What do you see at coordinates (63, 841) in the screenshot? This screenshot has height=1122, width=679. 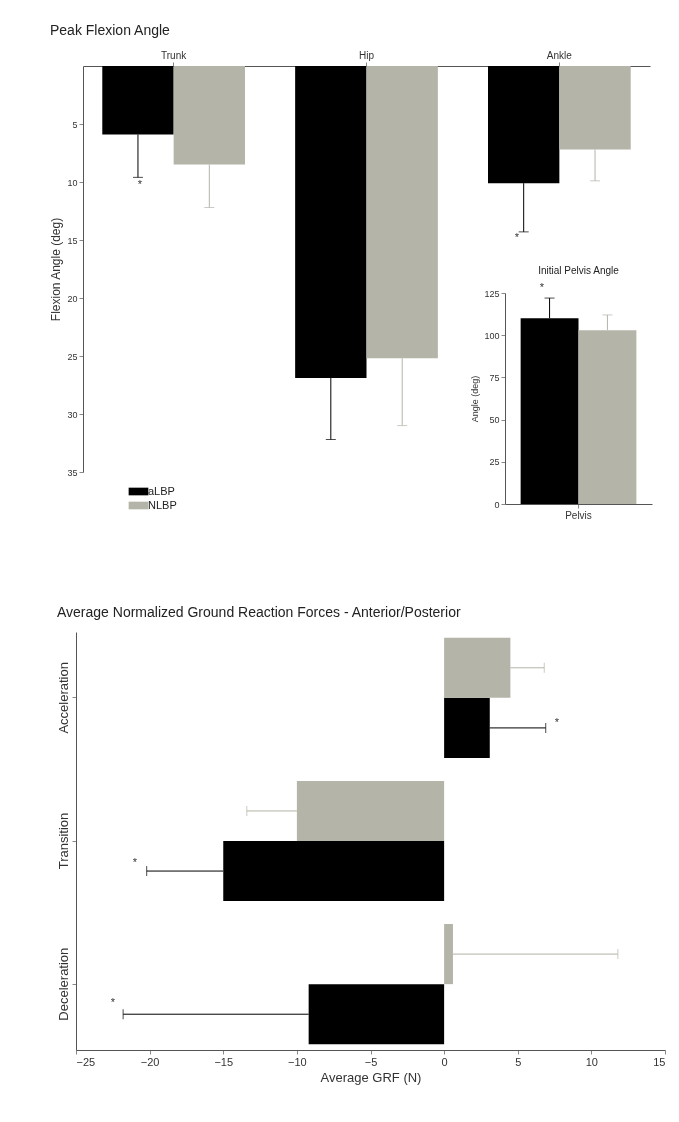 I see `y-tick-label: Transition` at bounding box center [63, 841].